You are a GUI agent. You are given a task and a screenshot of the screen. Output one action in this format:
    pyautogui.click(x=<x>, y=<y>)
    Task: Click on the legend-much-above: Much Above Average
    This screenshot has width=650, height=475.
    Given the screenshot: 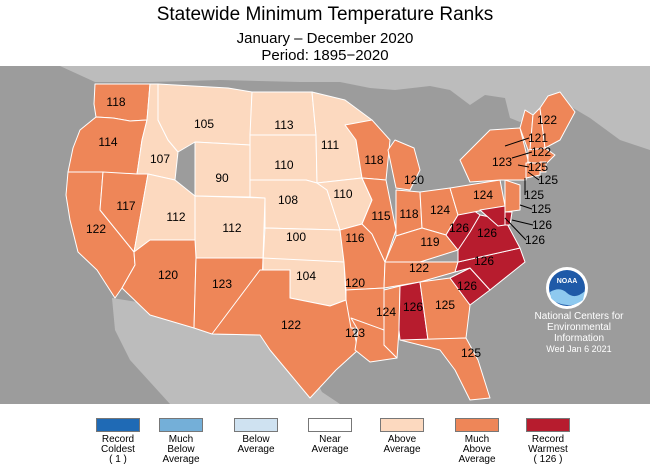 What is the action you would take?
    pyautogui.click(x=477, y=441)
    